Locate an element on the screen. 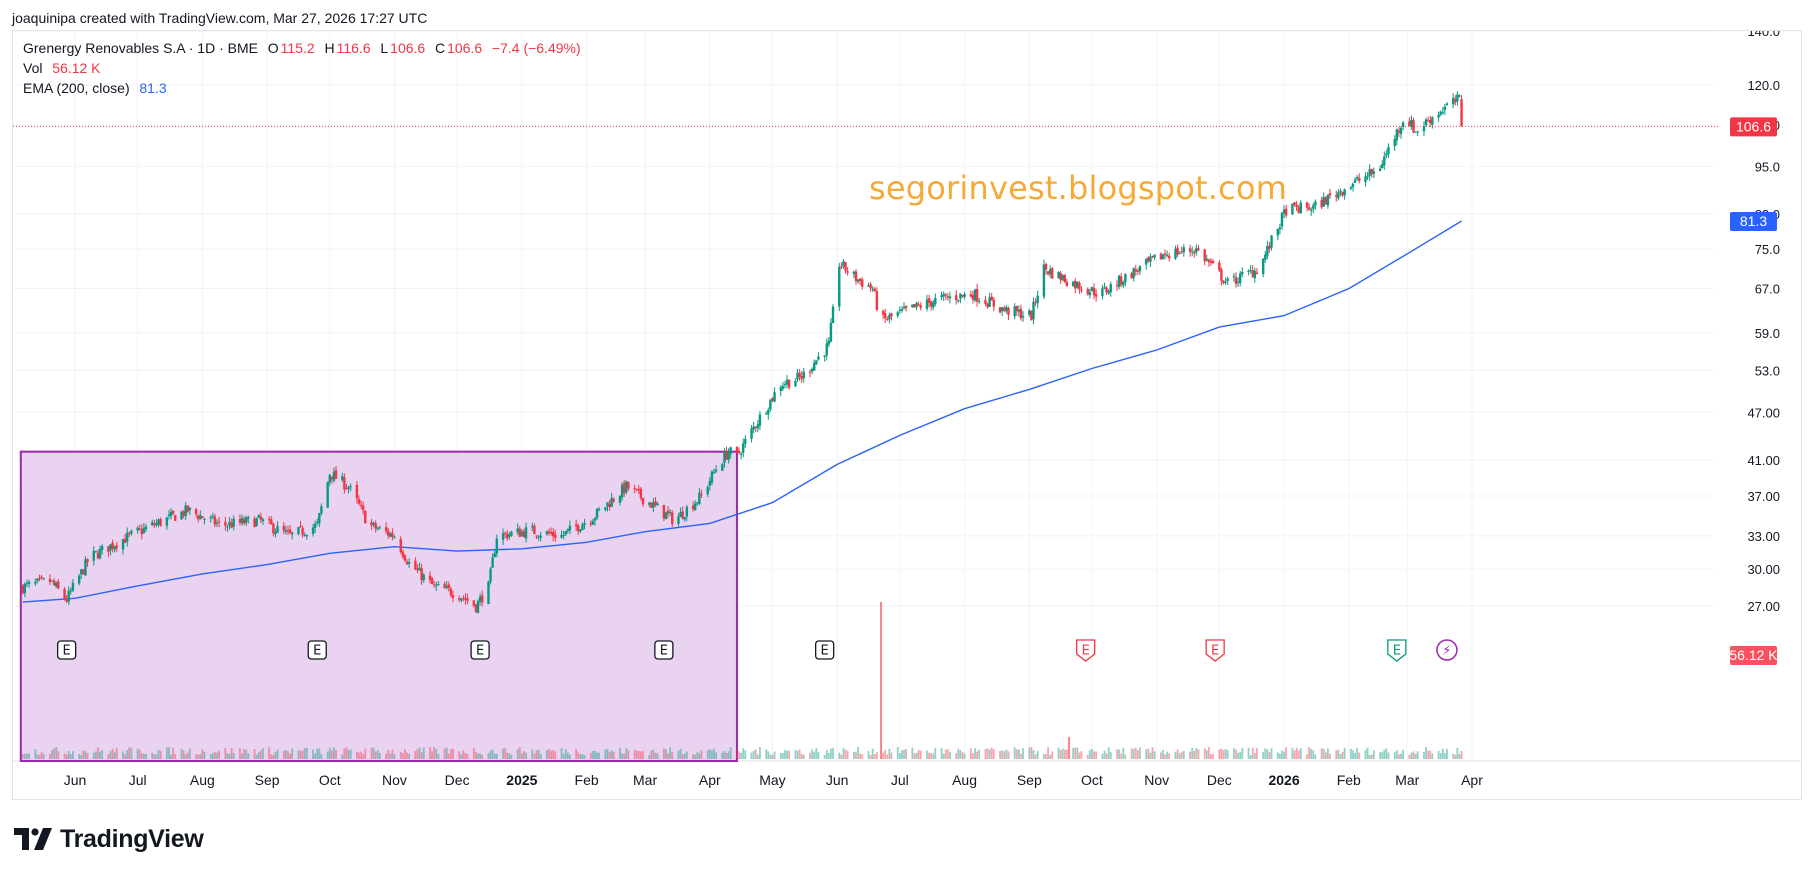 The image size is (1814, 877). legend-high: 116.6 is located at coordinates (353, 48).